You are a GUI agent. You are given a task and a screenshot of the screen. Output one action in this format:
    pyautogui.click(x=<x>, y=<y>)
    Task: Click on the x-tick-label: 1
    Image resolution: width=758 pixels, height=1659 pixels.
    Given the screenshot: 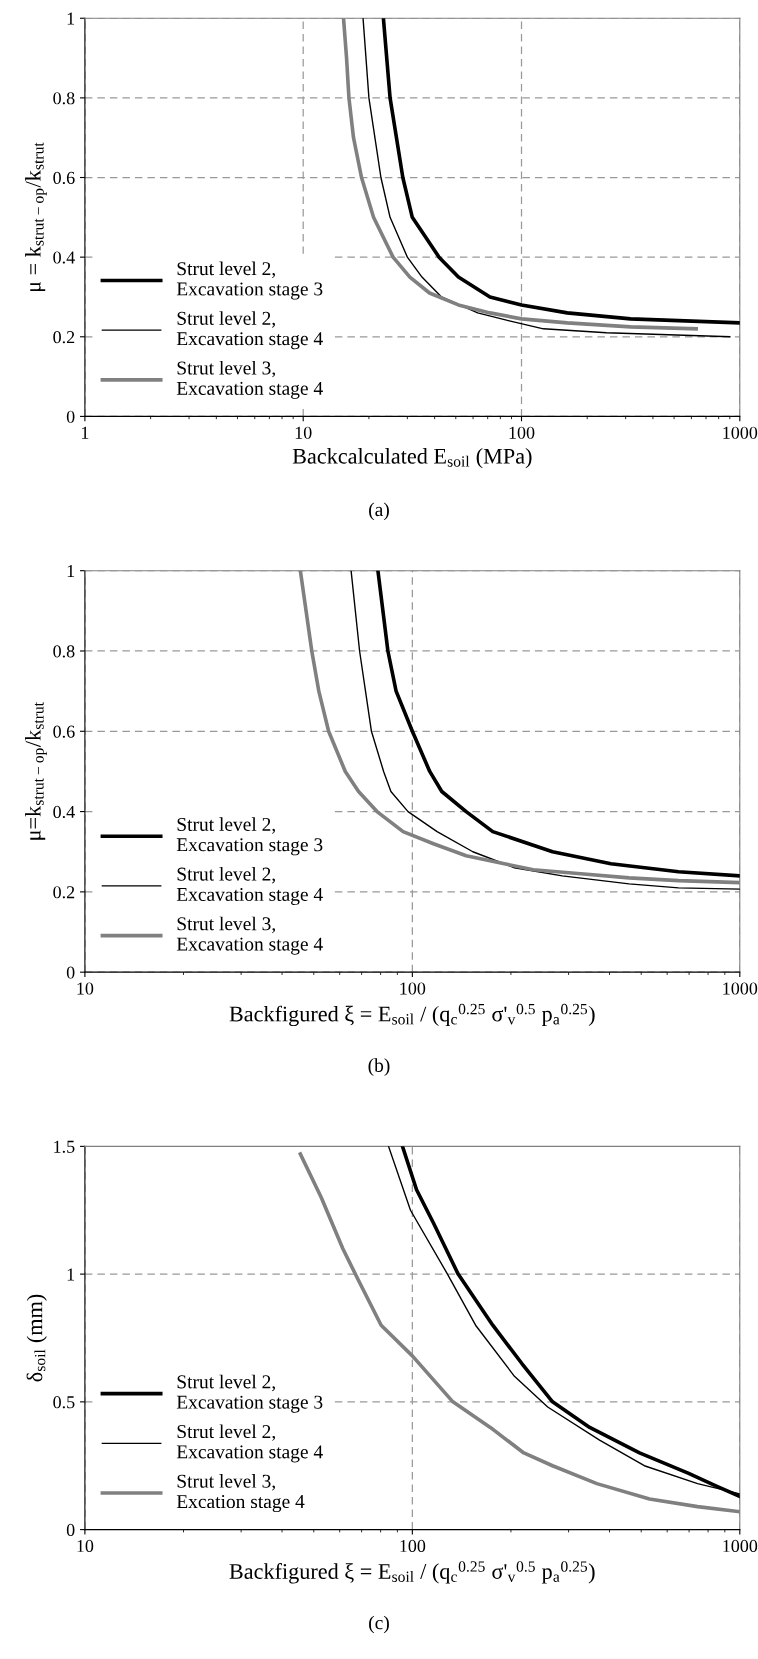 What is the action you would take?
    pyautogui.click(x=85, y=432)
    